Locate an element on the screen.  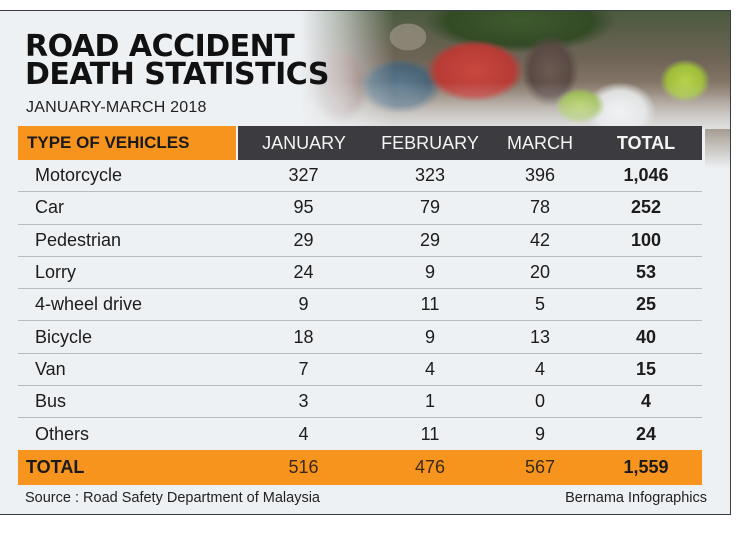
total-row: TOTAL 516 476 567 1,559 is located at coordinates (360, 467).